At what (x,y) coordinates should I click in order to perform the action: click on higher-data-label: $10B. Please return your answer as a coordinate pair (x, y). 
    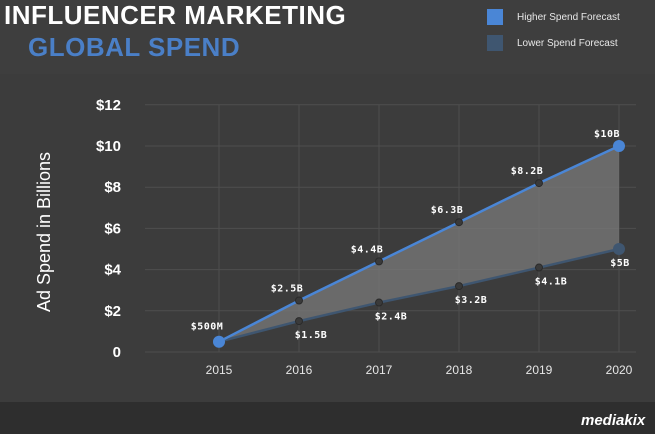
    Looking at the image, I should click on (607, 134).